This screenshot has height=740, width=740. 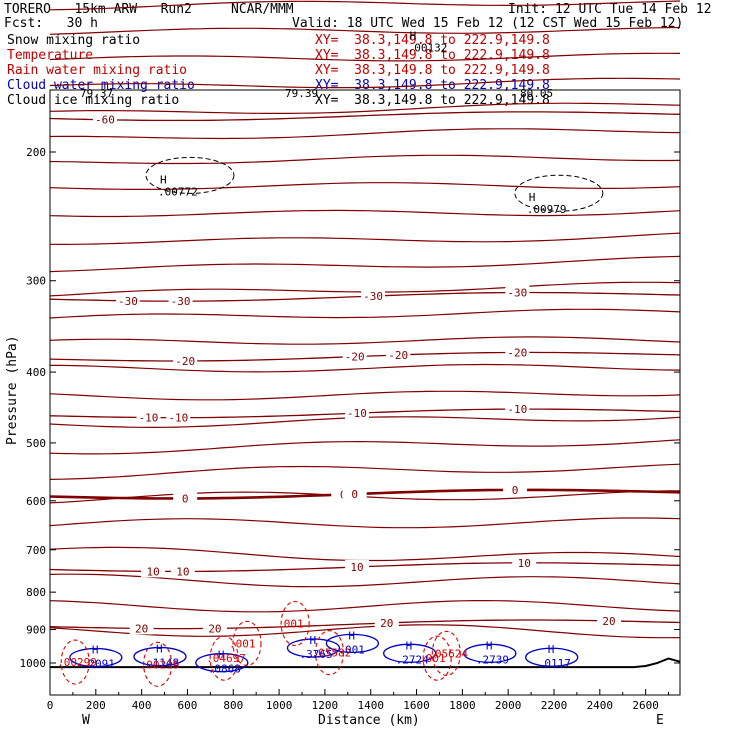 What do you see at coordinates (33, 663) in the screenshot?
I see `y-tick-label: 1000` at bounding box center [33, 663].